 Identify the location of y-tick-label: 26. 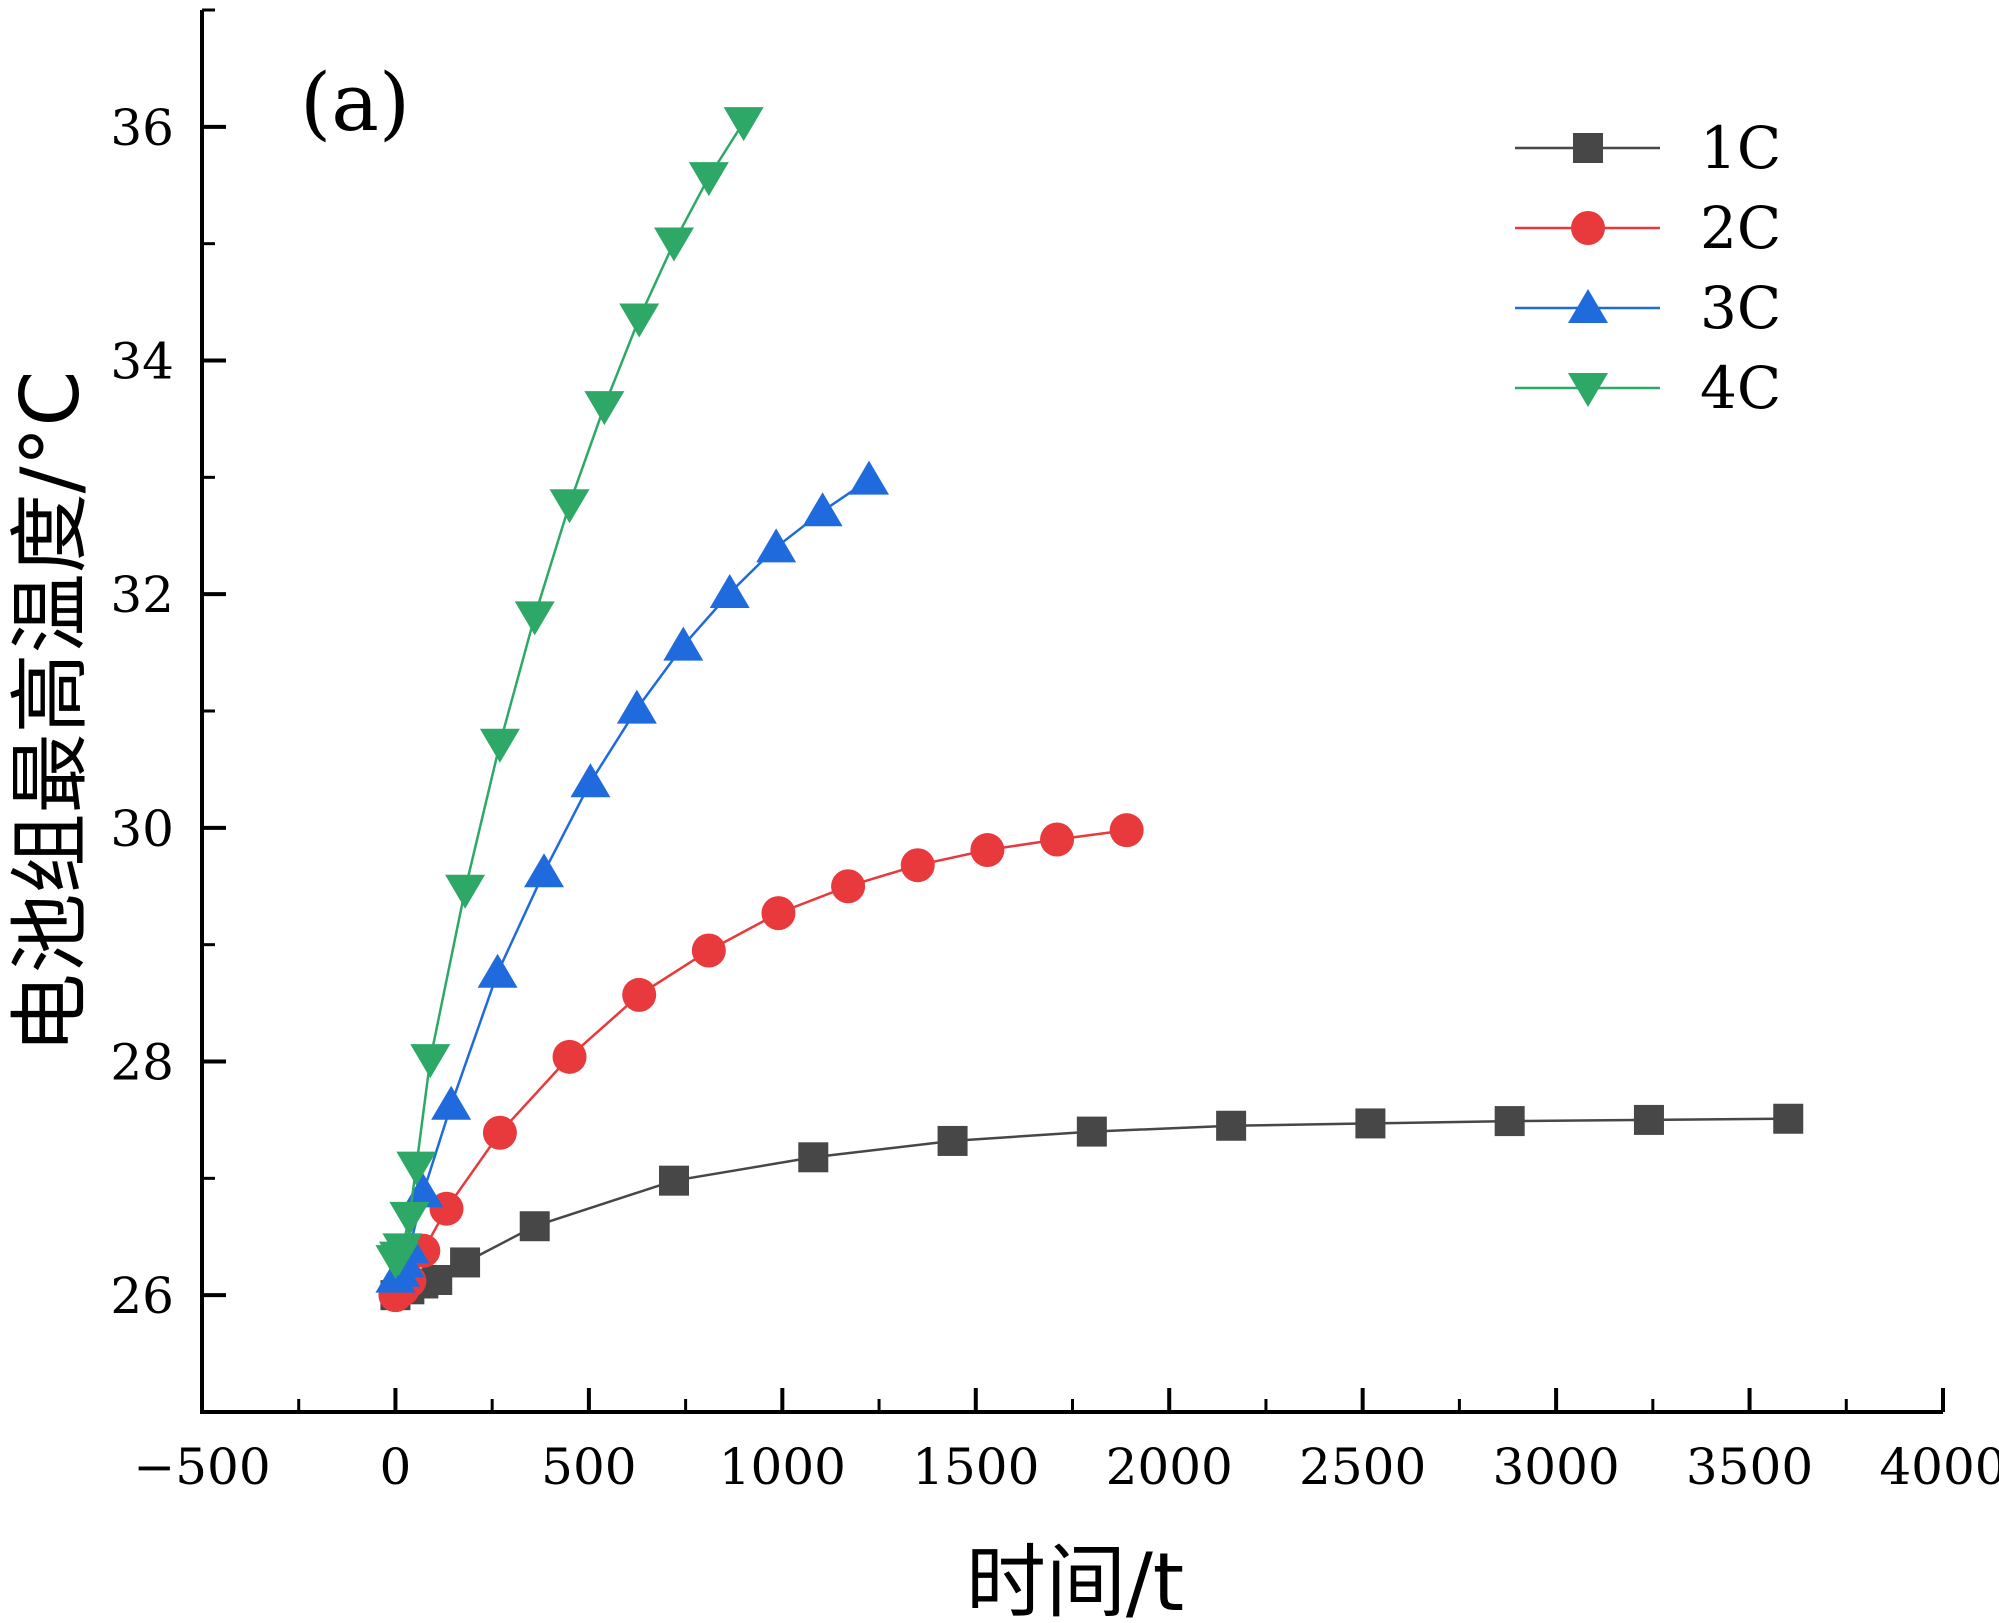
(142, 1296).